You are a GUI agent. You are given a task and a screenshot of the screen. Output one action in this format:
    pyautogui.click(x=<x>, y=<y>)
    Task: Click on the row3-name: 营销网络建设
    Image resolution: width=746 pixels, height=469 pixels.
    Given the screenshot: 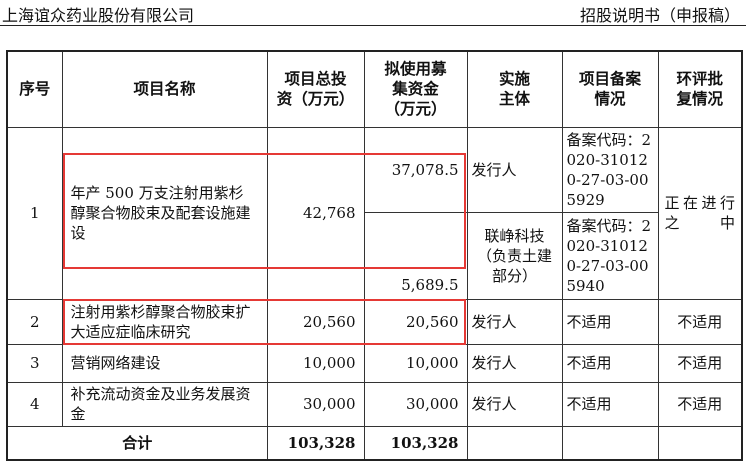 What is the action you would take?
    pyautogui.click(x=164, y=363)
    